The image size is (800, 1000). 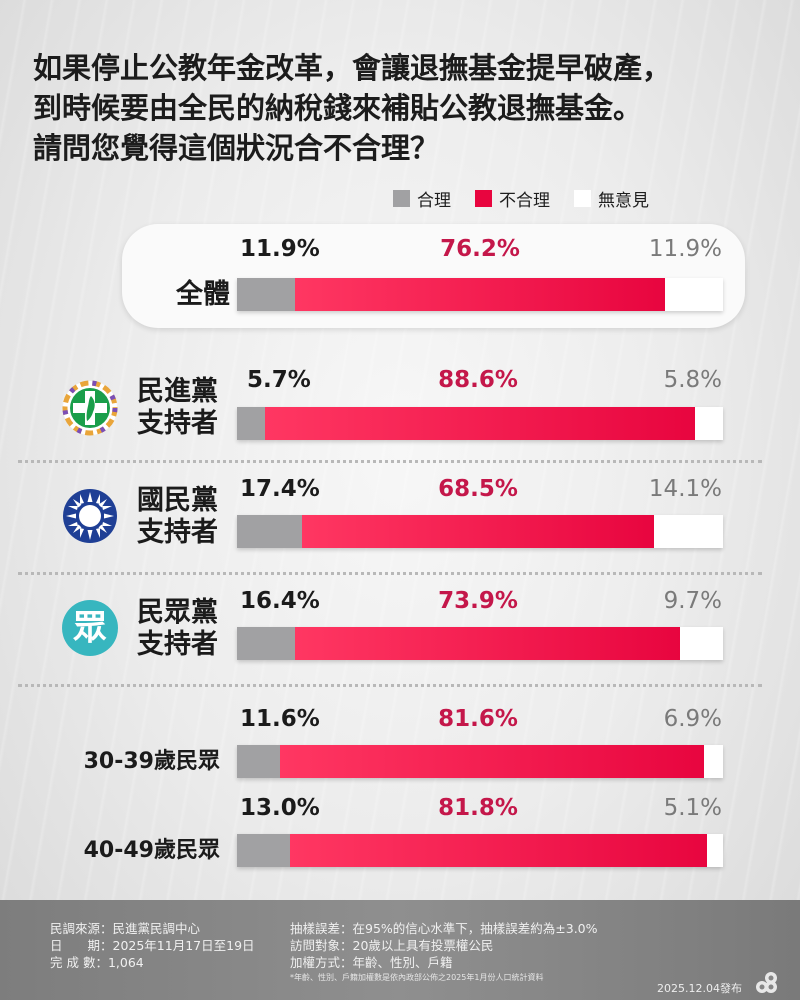 What do you see at coordinates (90, 516) in the screenshot?
I see `kmt-logo-icon` at bounding box center [90, 516].